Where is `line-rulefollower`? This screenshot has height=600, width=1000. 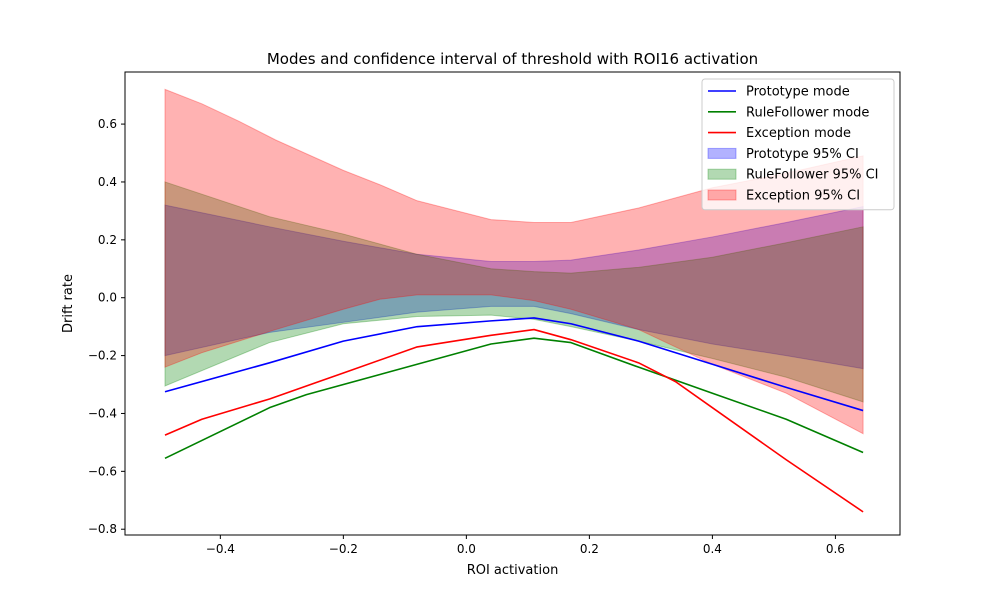
line-rulefollower is located at coordinates (514, 398).